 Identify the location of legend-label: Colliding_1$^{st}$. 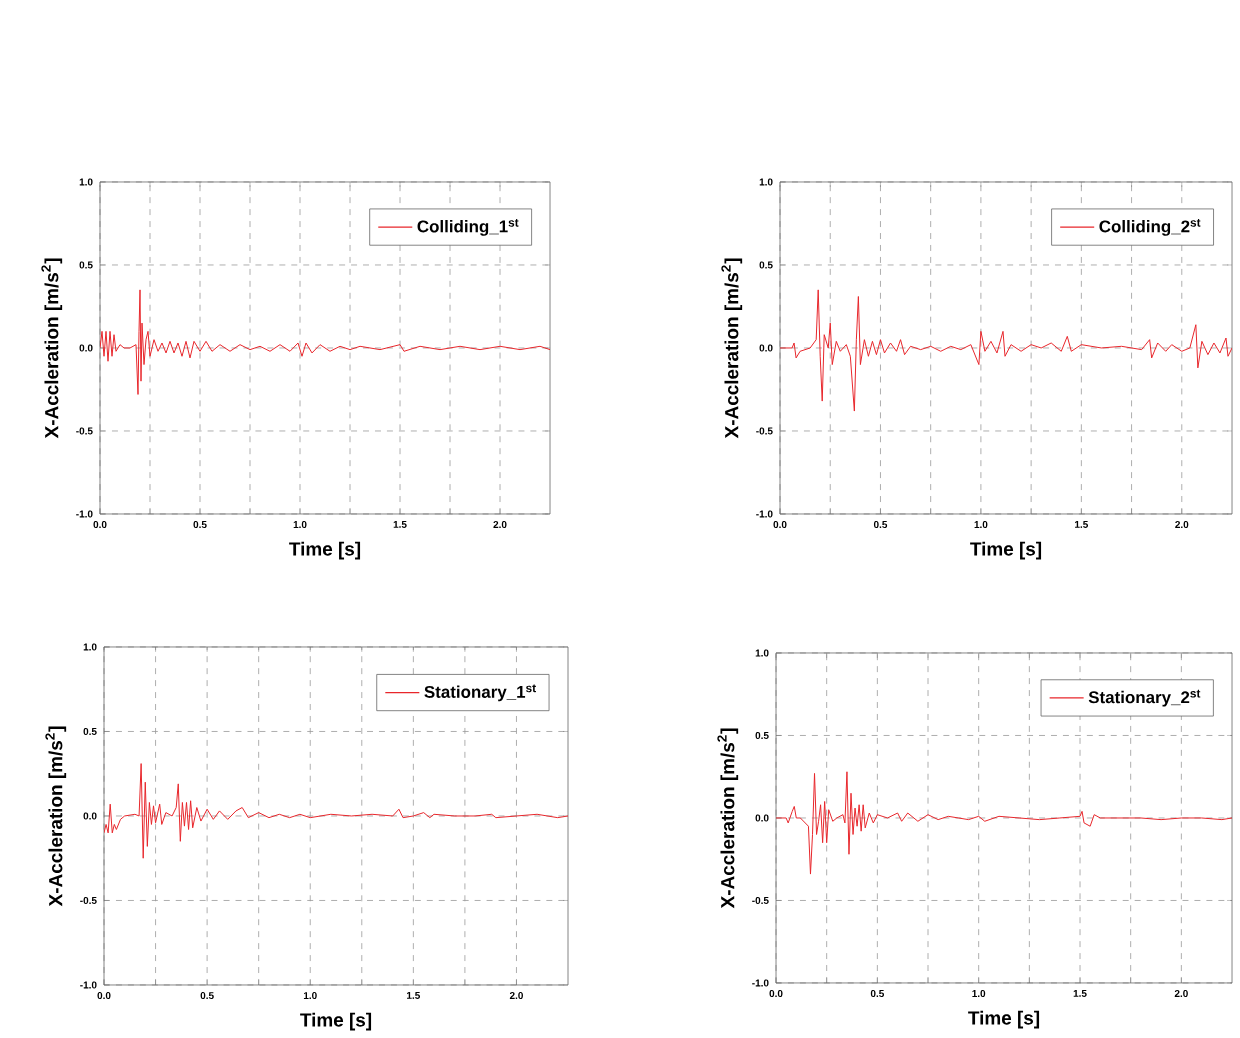
(468, 228).